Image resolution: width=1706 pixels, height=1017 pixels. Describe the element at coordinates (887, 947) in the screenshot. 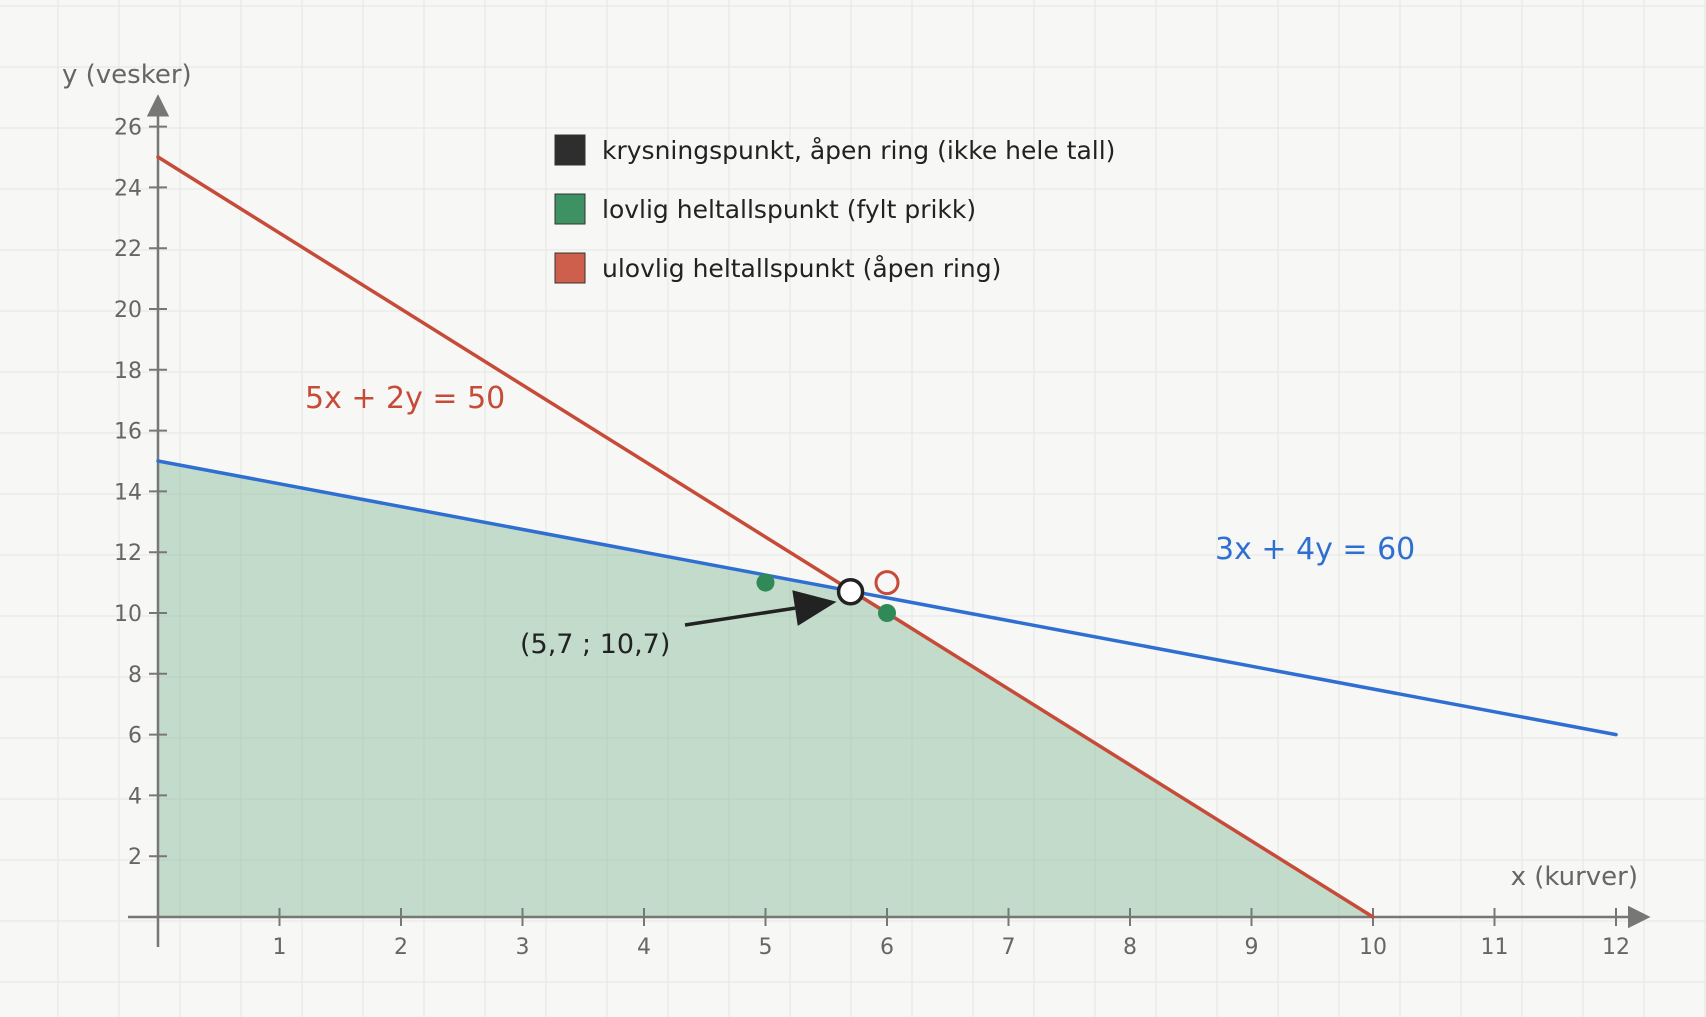

I see `x-tick-label: 6` at that location.